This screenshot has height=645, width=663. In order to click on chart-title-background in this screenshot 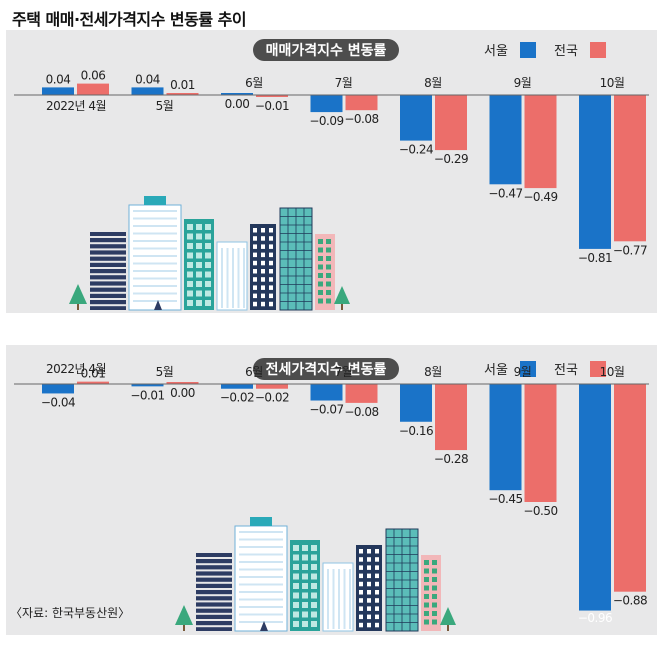, I will do `click(326, 50)`.